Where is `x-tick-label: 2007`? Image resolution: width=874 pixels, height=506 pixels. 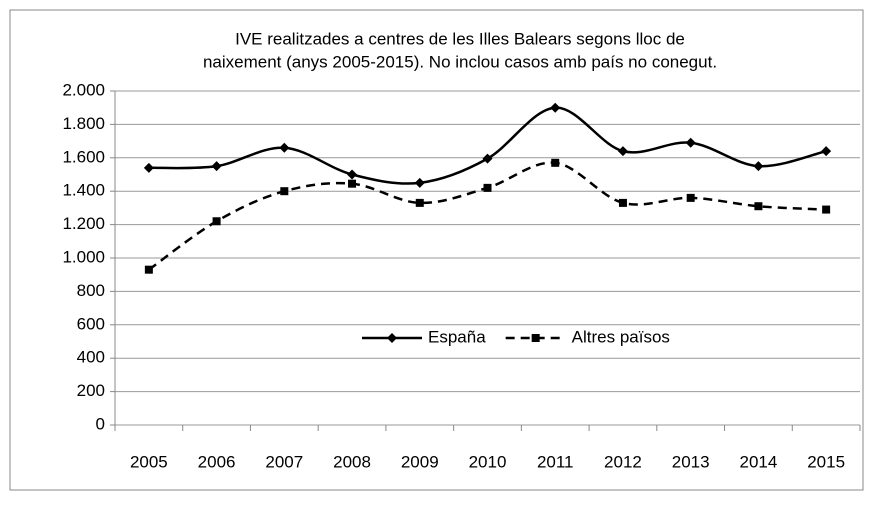
x-tick-label: 2007 is located at coordinates (284, 461).